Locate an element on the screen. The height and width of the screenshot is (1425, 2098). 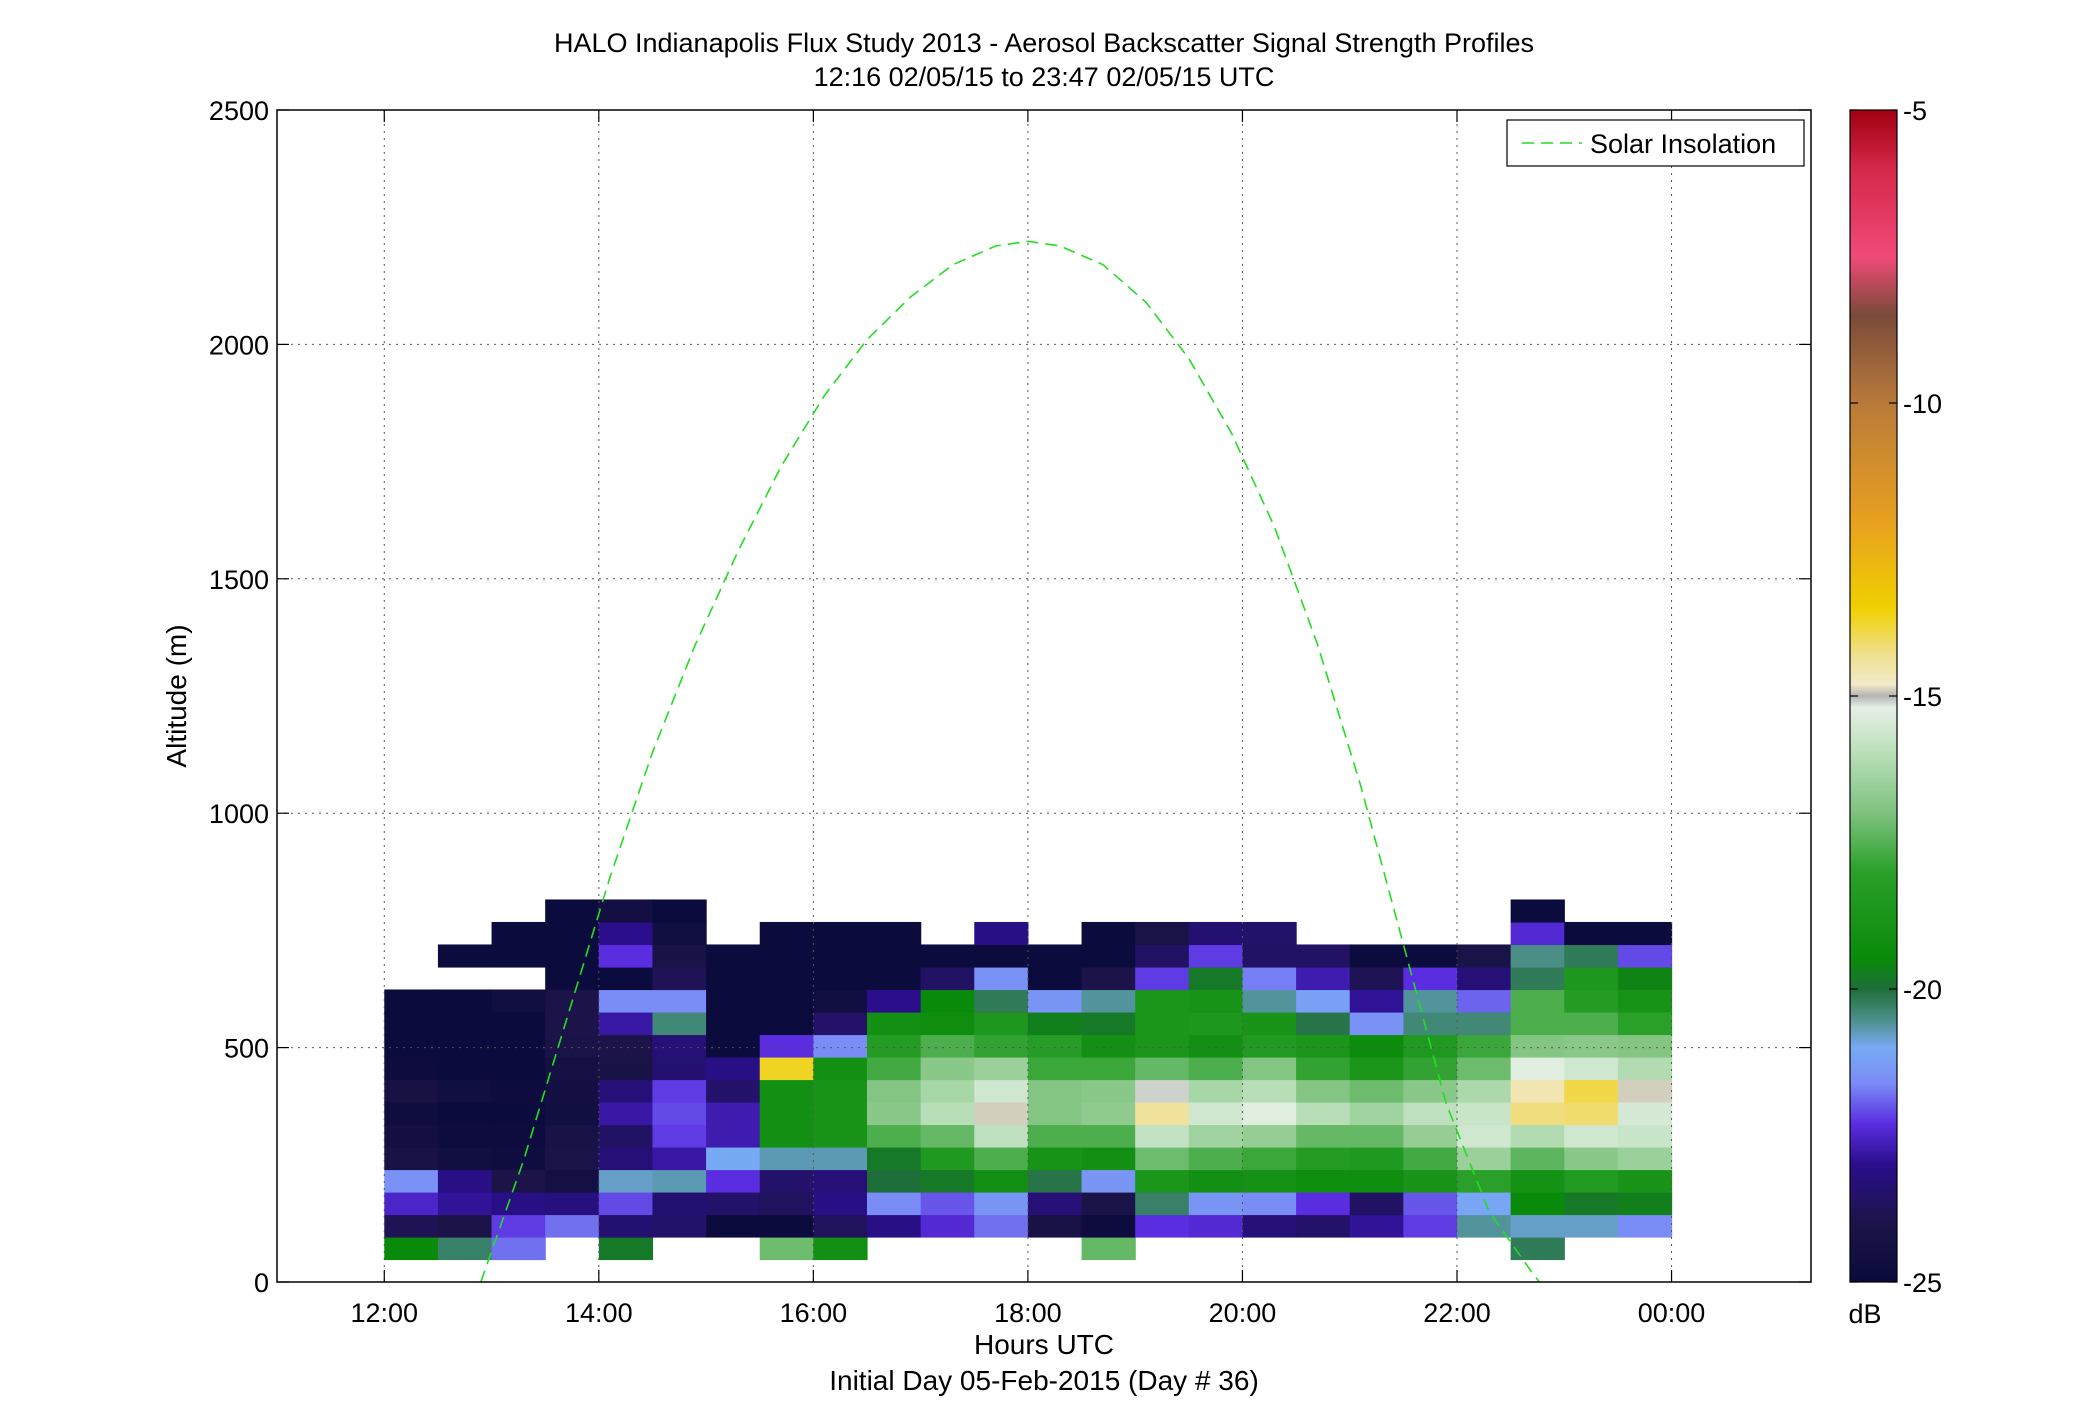
y-tick-label: 500 is located at coordinates (246, 1049).